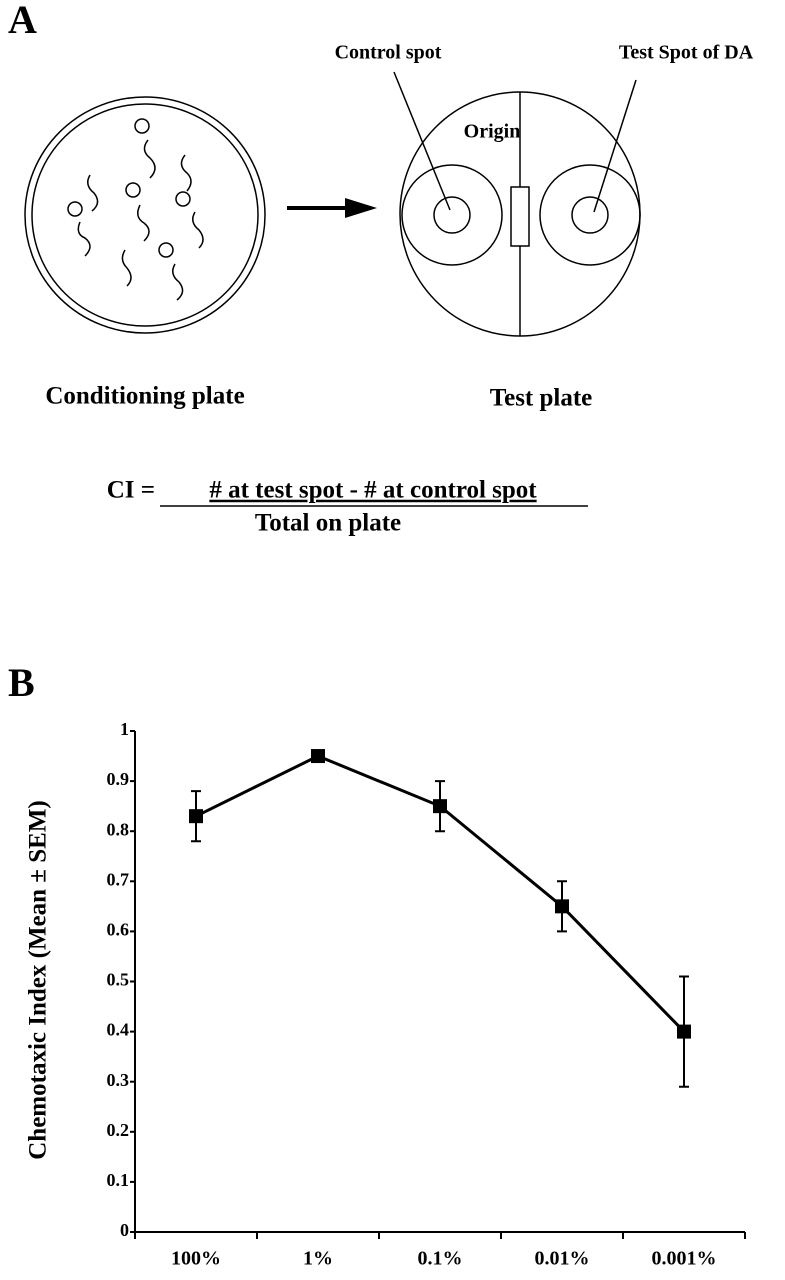  Describe the element at coordinates (318, 1259) in the screenshot. I see `x-tick-label: 1%` at that location.